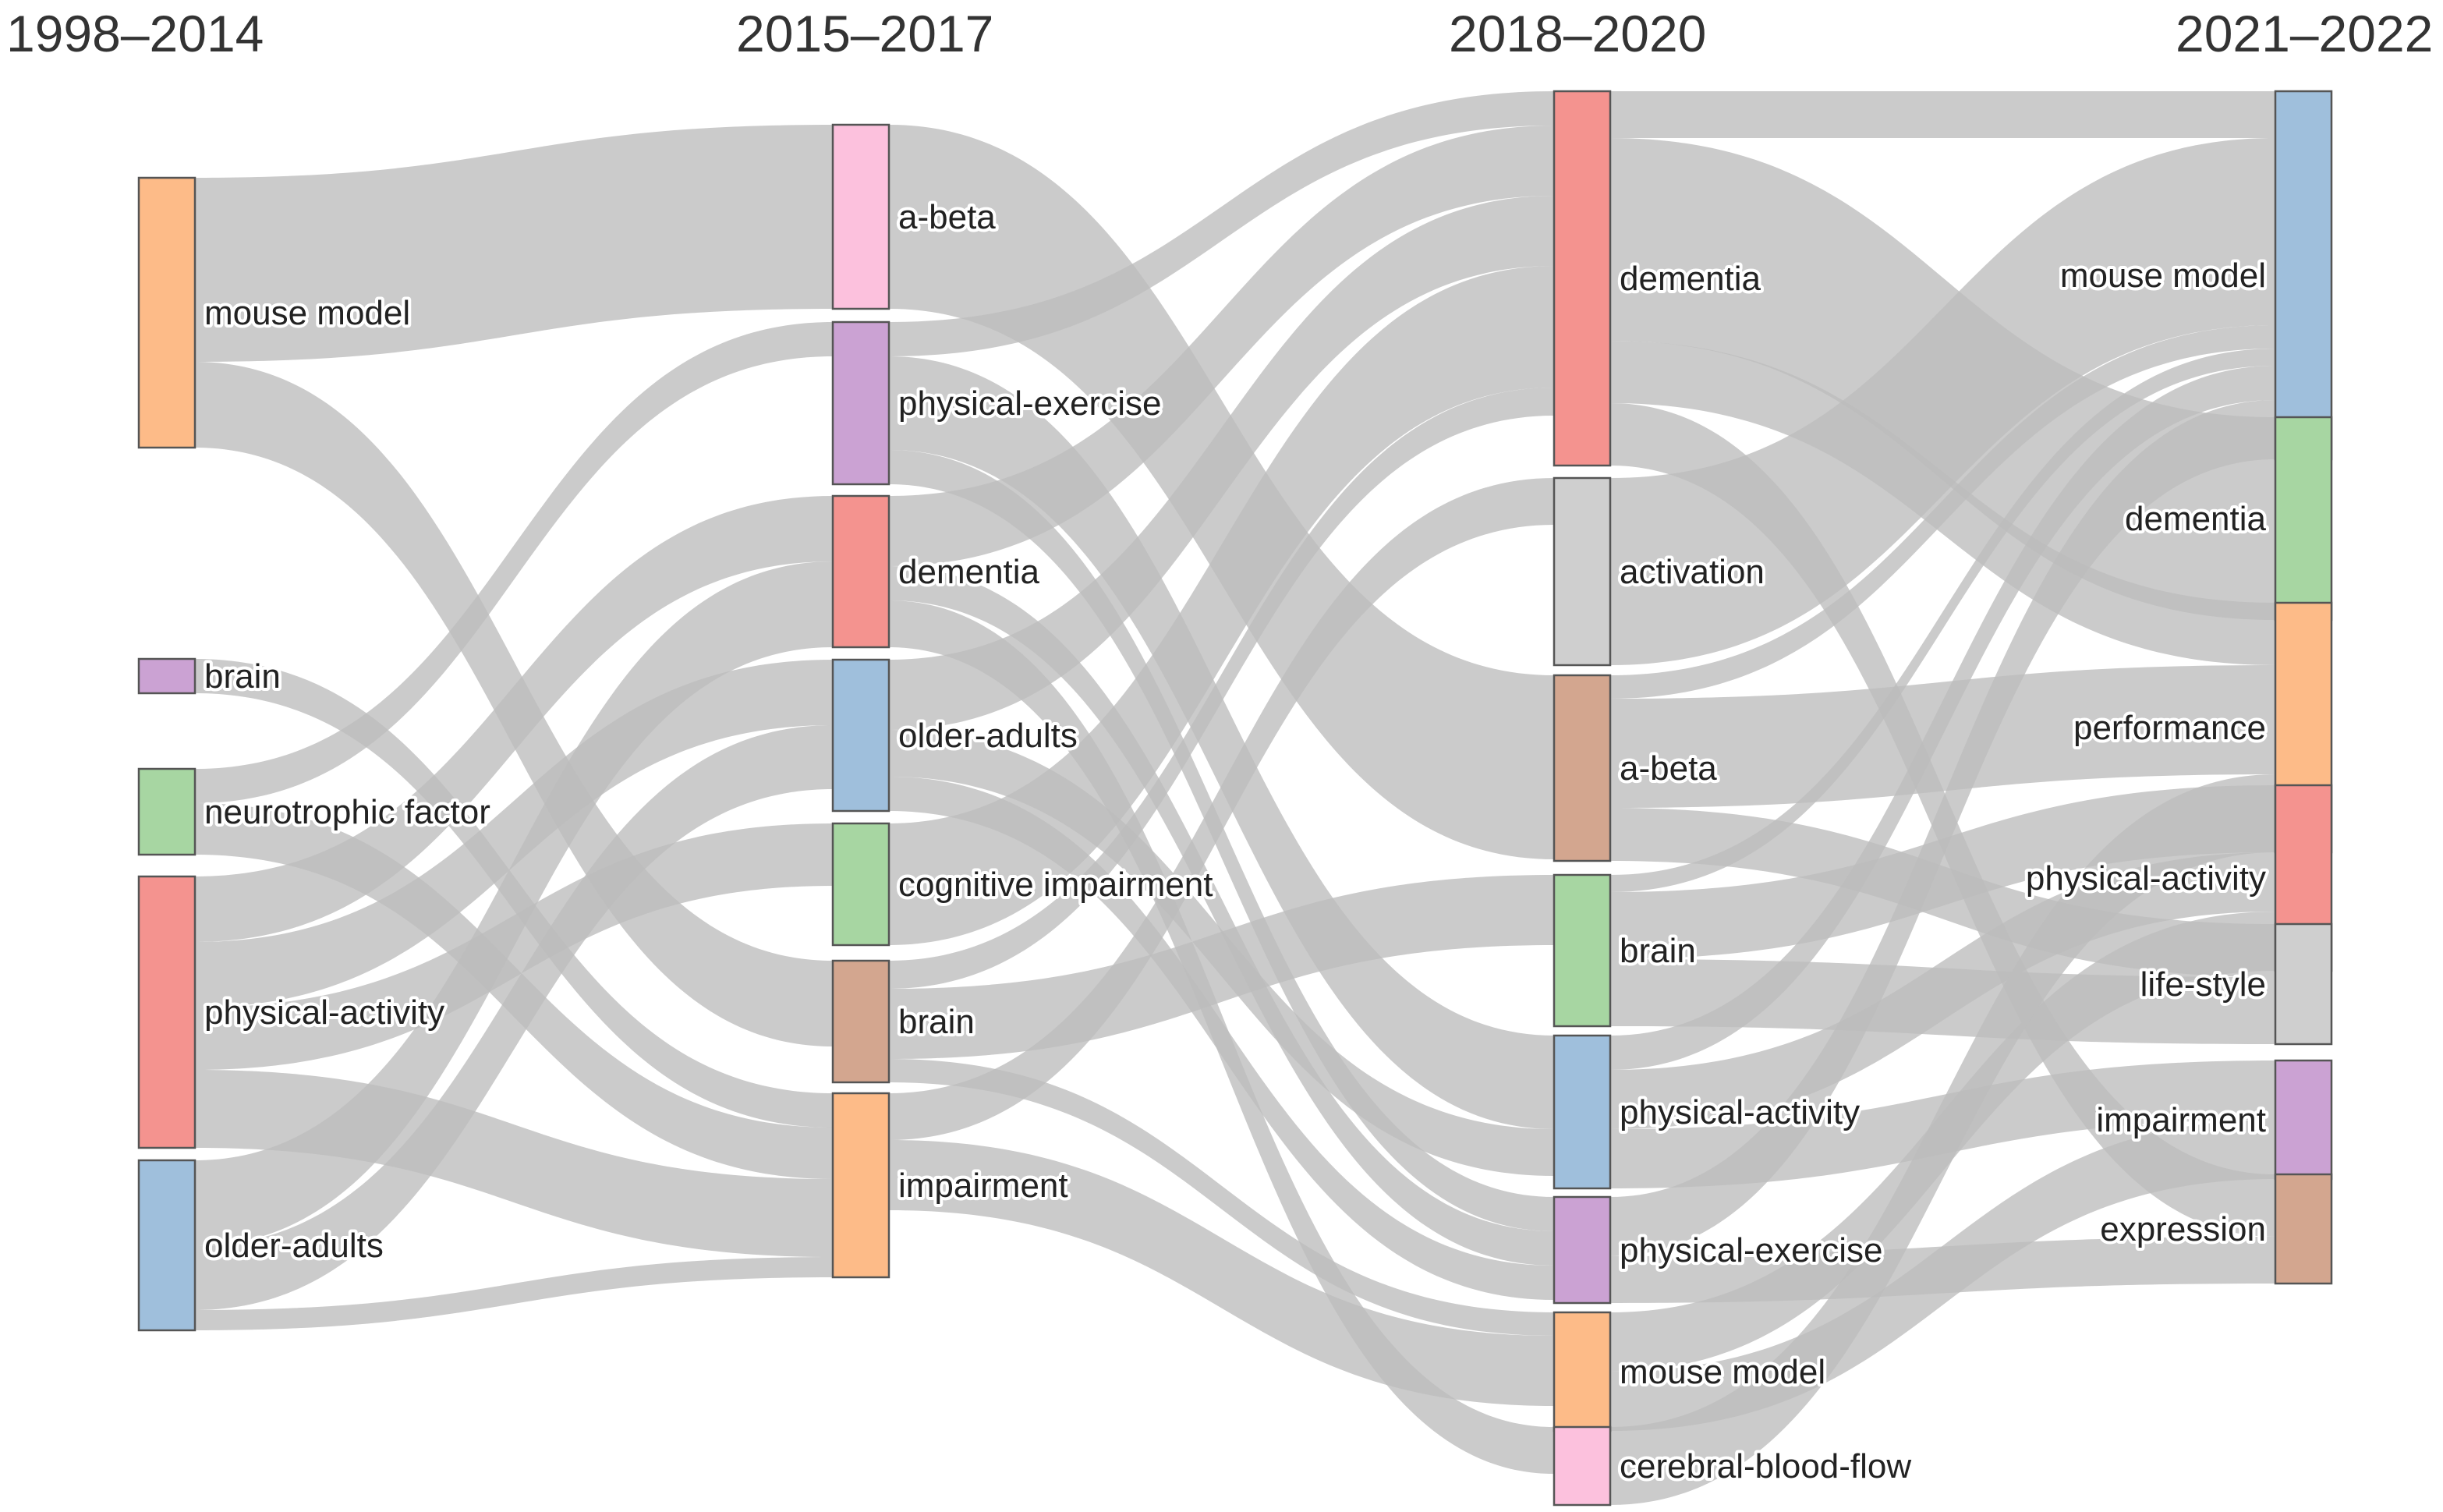  What do you see at coordinates (2305, 33) in the screenshot?
I see `period-title: 2021–2022` at bounding box center [2305, 33].